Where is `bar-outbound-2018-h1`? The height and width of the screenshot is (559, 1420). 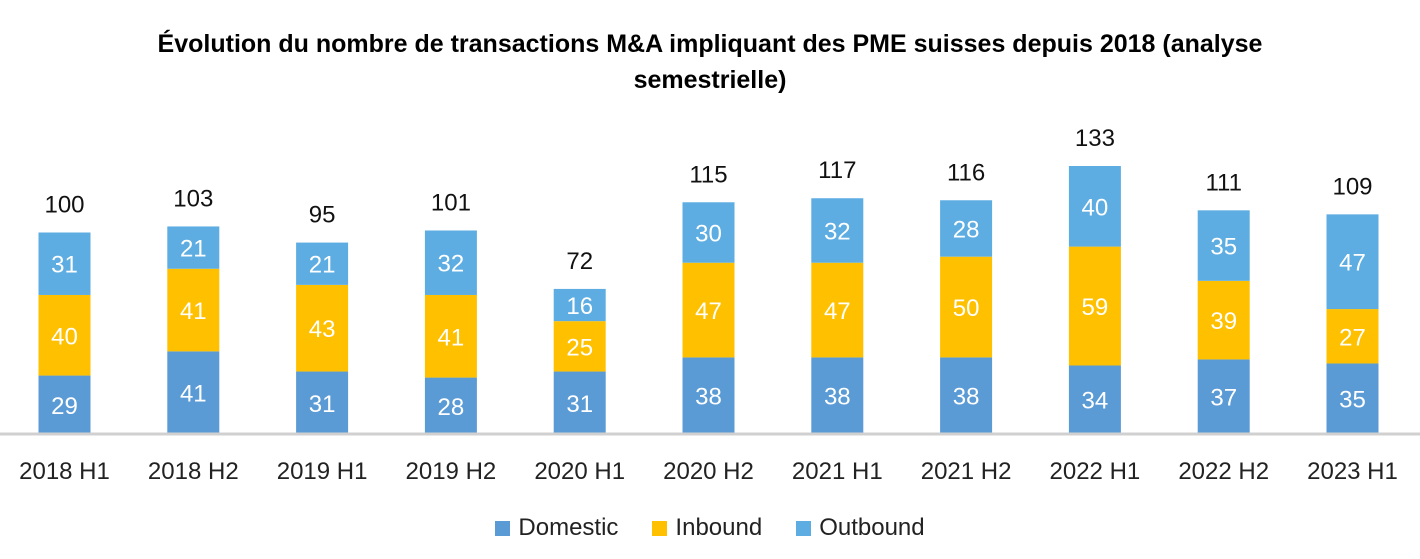 bar-outbound-2018-h1 is located at coordinates (64, 263).